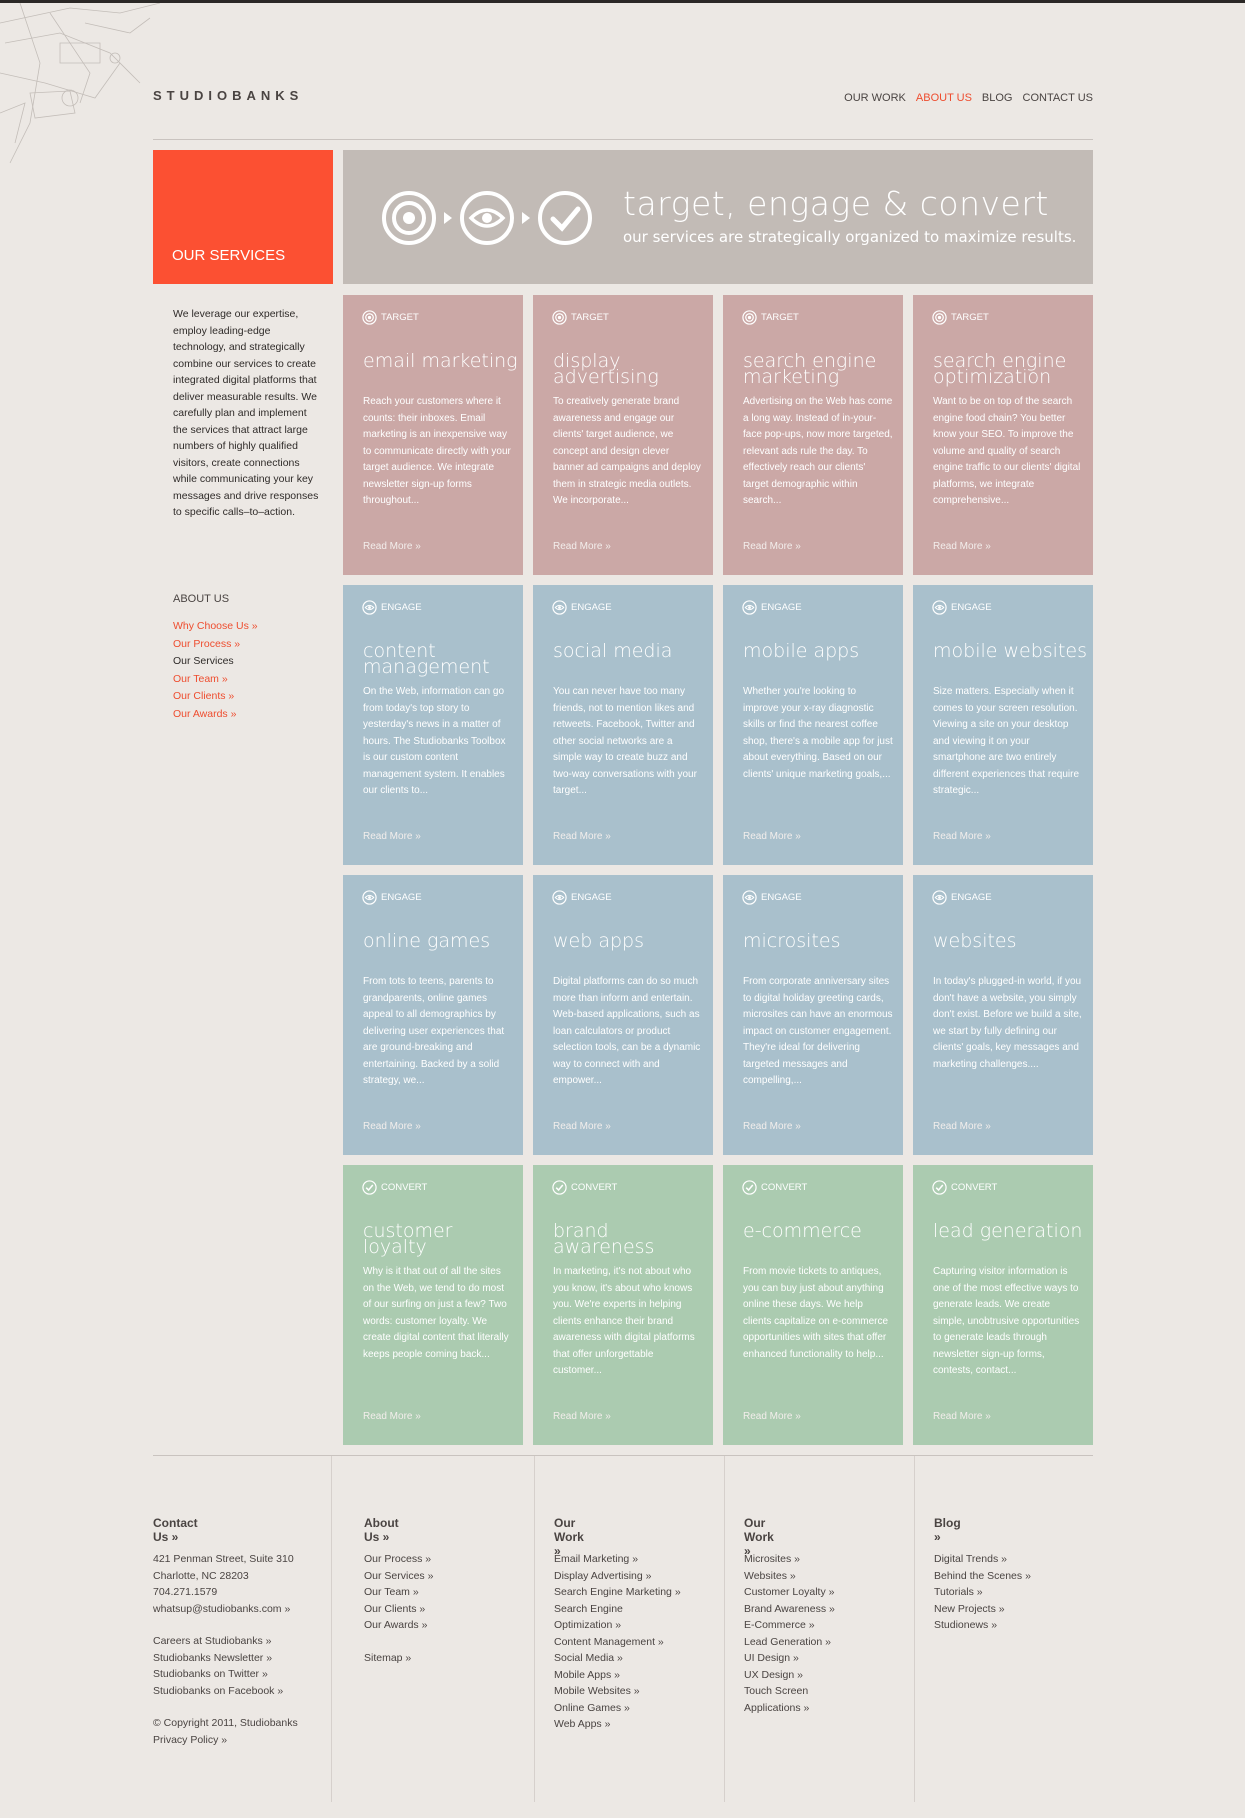 This screenshot has width=1245, height=1818. I want to click on footer-link: Lead Generation », so click(787, 1641).